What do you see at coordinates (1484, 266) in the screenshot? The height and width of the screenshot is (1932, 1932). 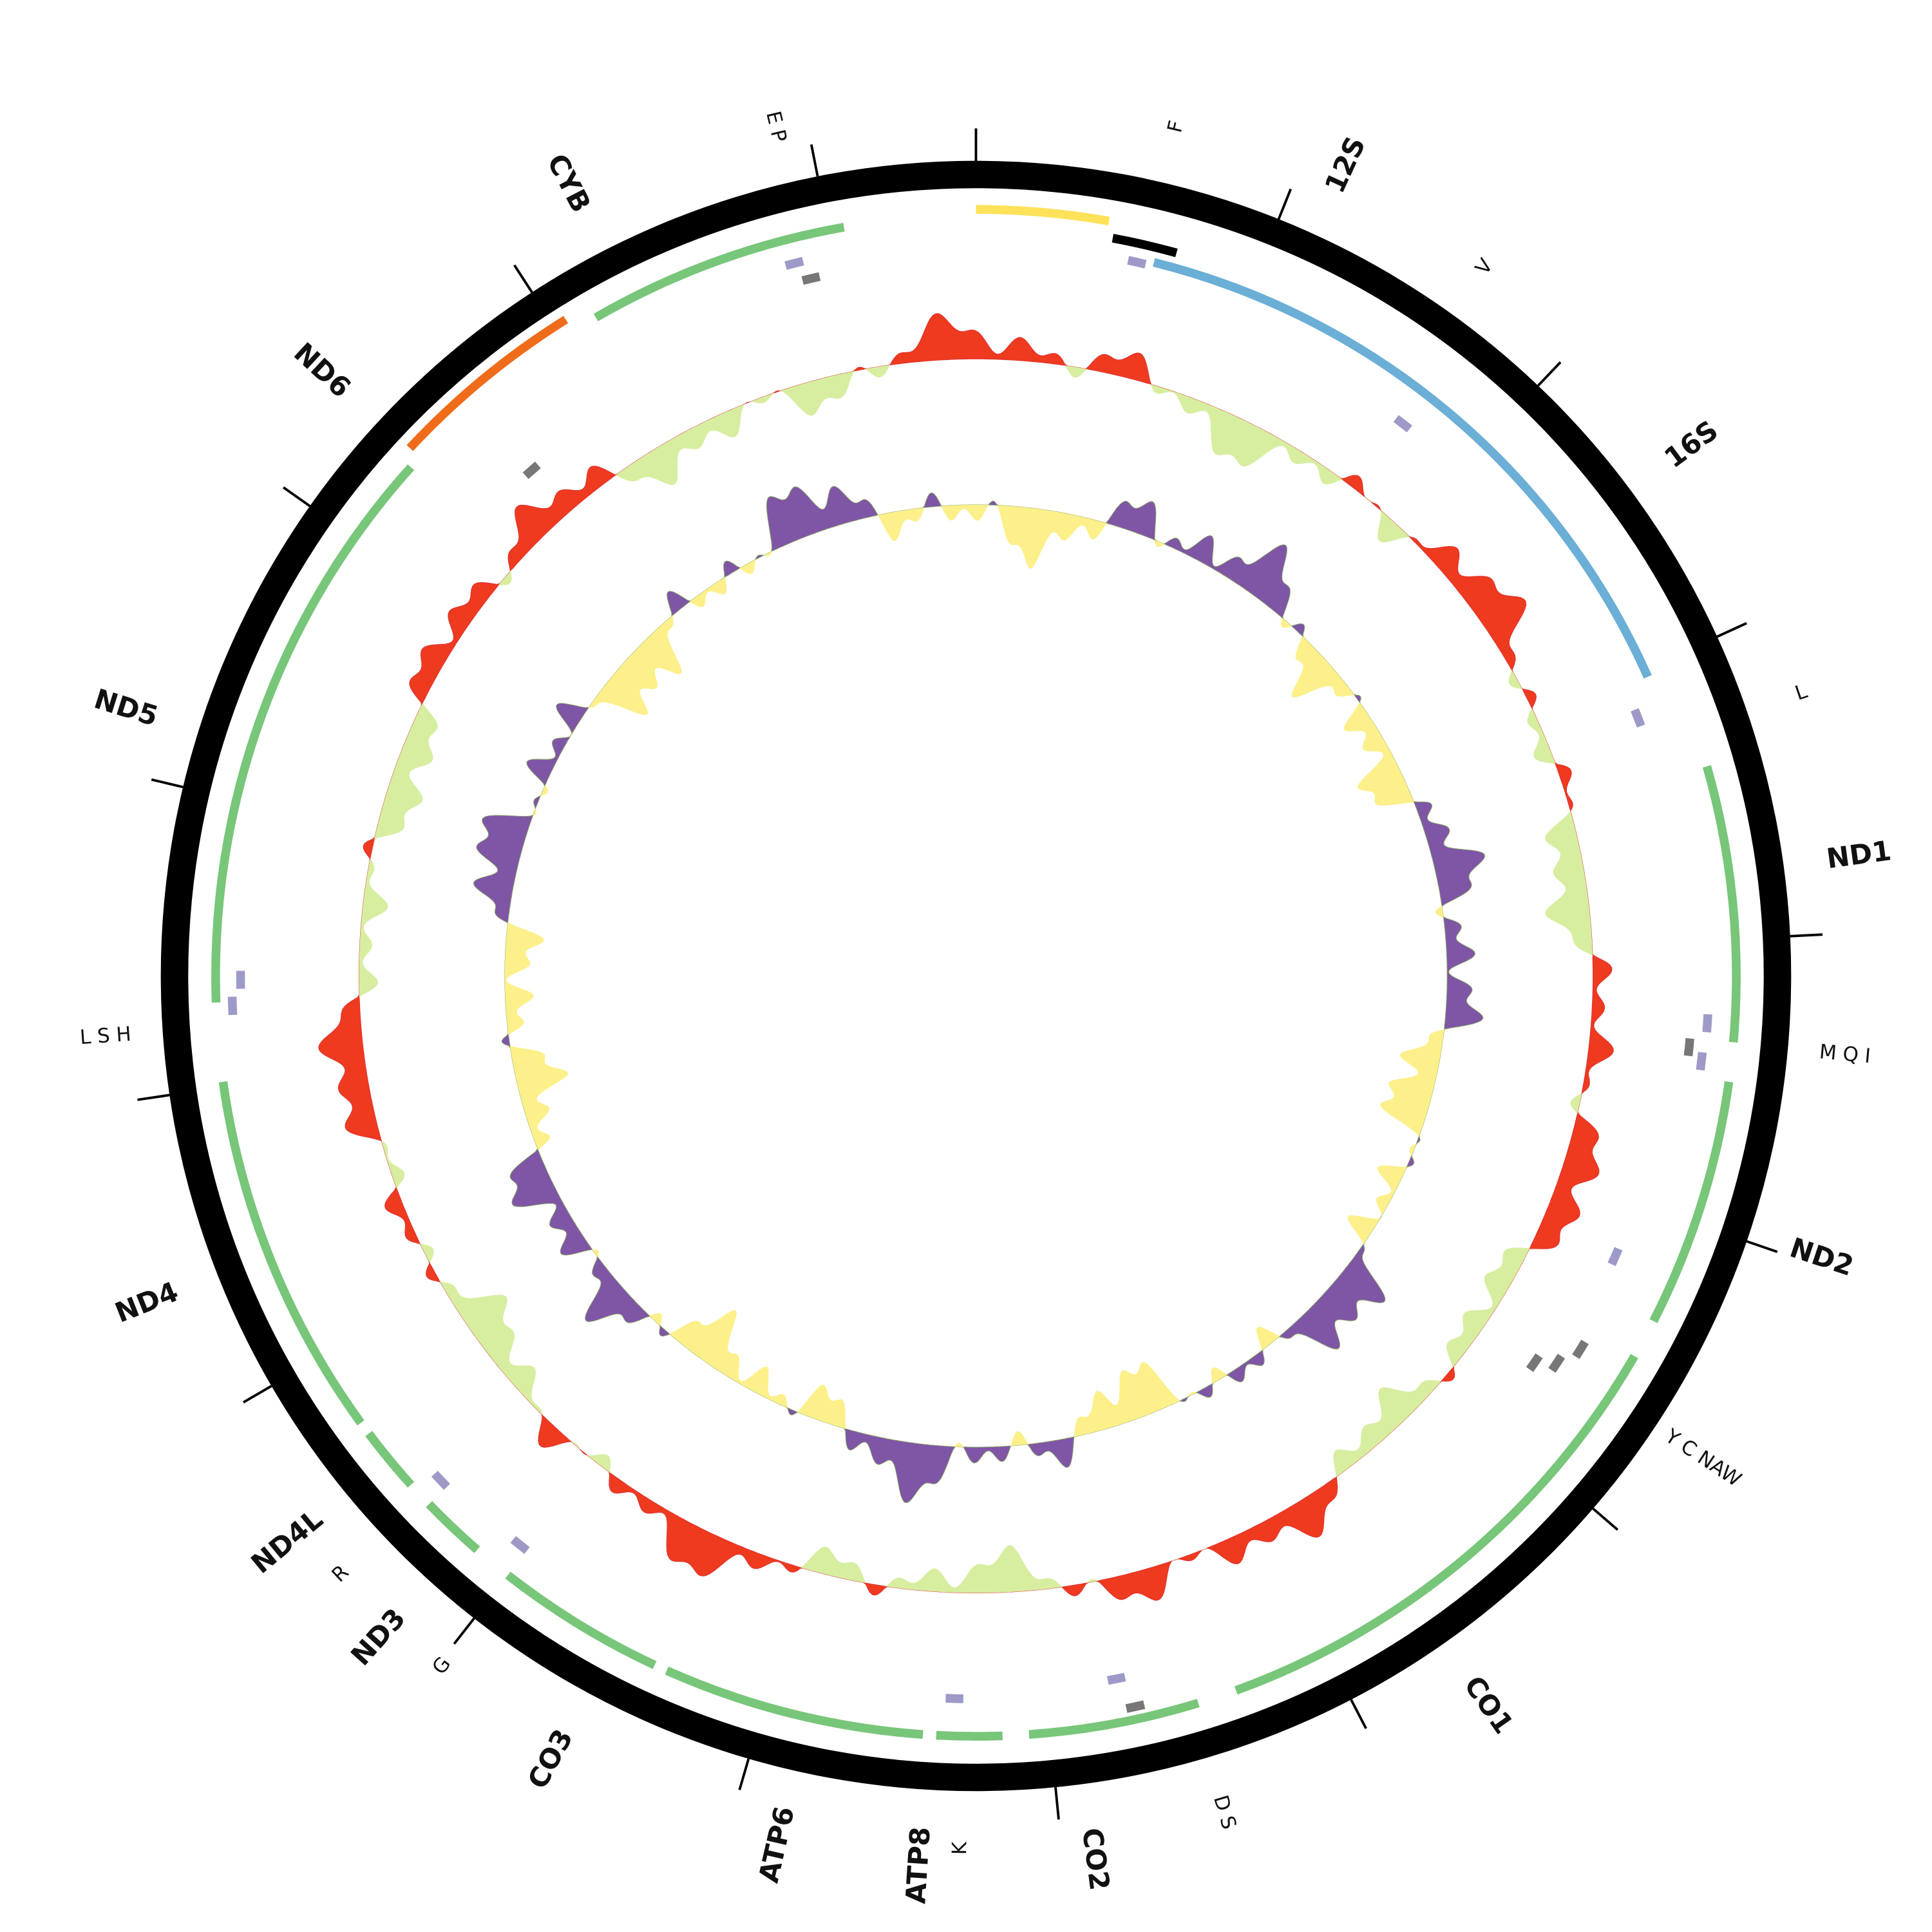 I see `feature-label: V` at bounding box center [1484, 266].